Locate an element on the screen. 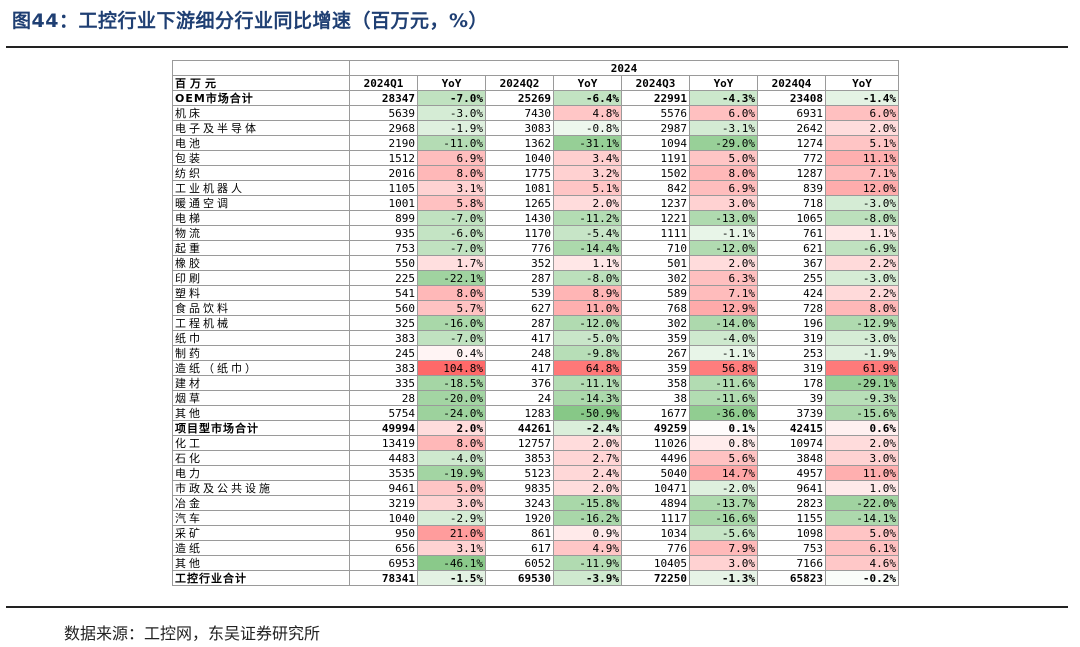  yoy-cell: -13.0% is located at coordinates (723, 218).